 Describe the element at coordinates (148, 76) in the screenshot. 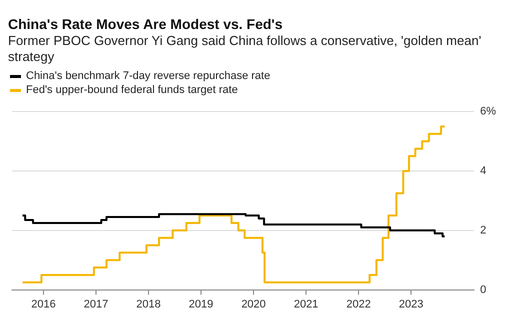

I see `legend-label: China's benchmark 7-day reverse repurchase rate` at that location.